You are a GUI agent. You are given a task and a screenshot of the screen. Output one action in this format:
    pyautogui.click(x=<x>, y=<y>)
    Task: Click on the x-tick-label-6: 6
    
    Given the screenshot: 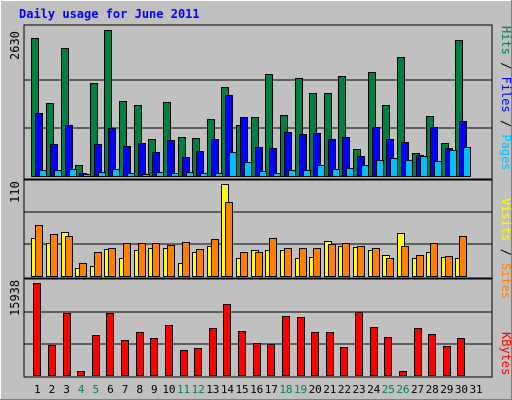 What is the action you would take?
    pyautogui.click(x=110, y=389)
    